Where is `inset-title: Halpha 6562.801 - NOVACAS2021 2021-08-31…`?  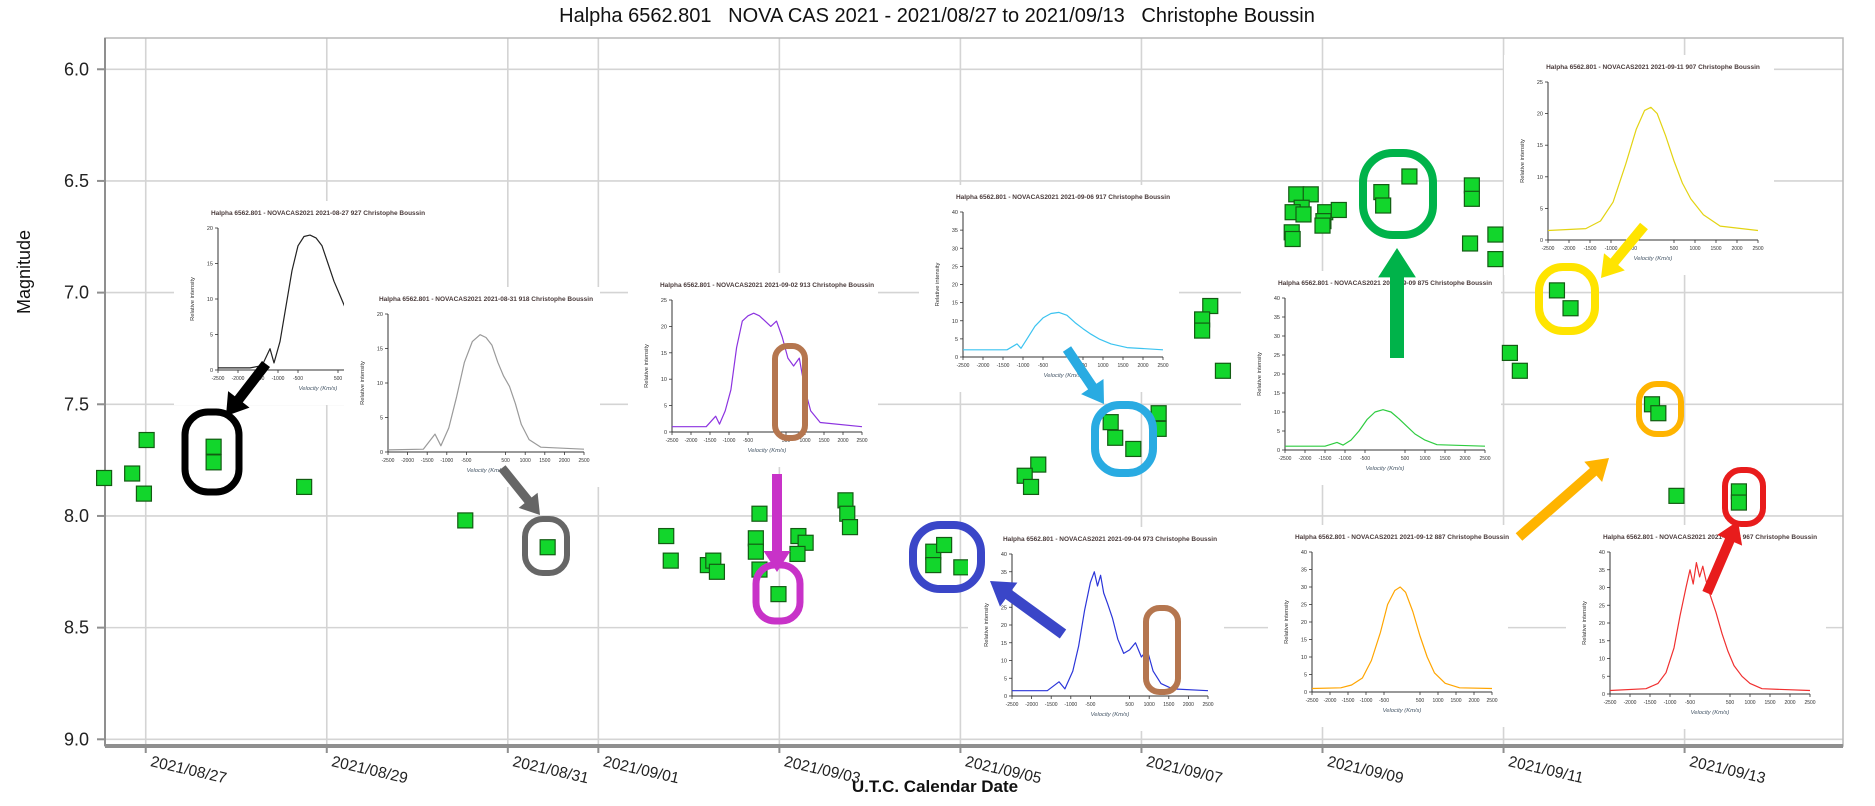
inset-title: Halpha 6562.801 - NOVACAS2021 2021-08-31… is located at coordinates (486, 299).